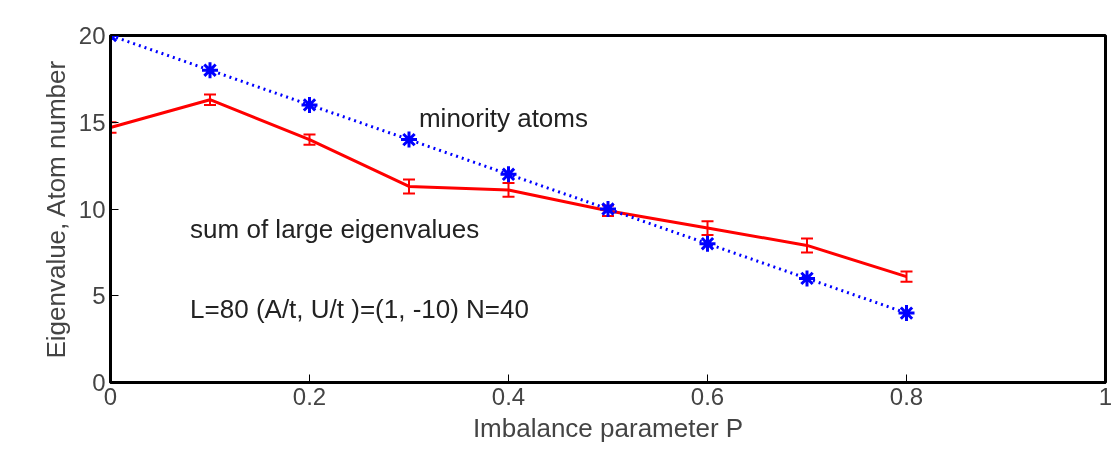 The height and width of the screenshot is (472, 1115). I want to click on x-tick-label: 0.4, so click(508, 396).